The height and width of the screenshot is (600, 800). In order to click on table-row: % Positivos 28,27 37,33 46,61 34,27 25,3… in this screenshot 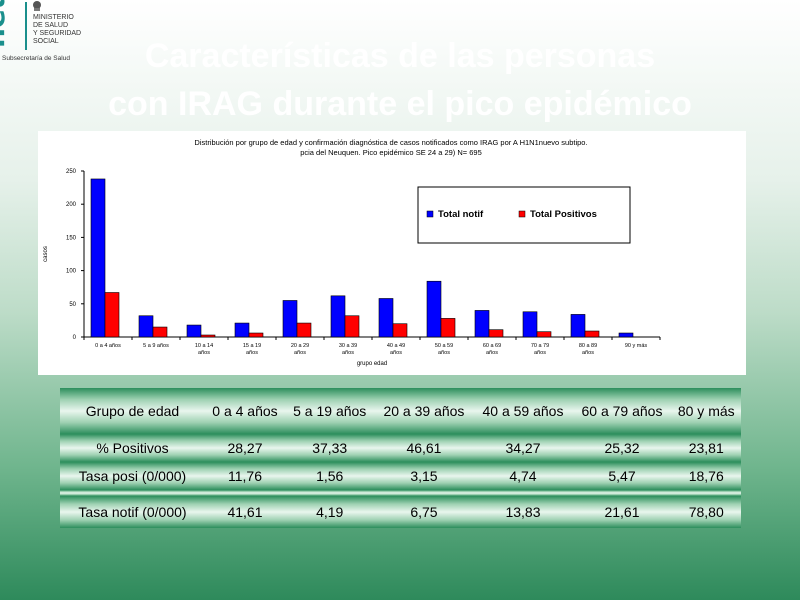, I will do `click(400, 448)`.